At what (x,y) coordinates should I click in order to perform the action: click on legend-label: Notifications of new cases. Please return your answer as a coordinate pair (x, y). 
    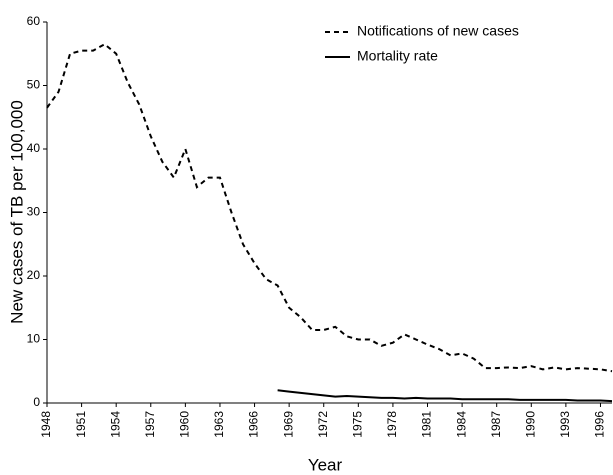
    Looking at the image, I should click on (438, 31).